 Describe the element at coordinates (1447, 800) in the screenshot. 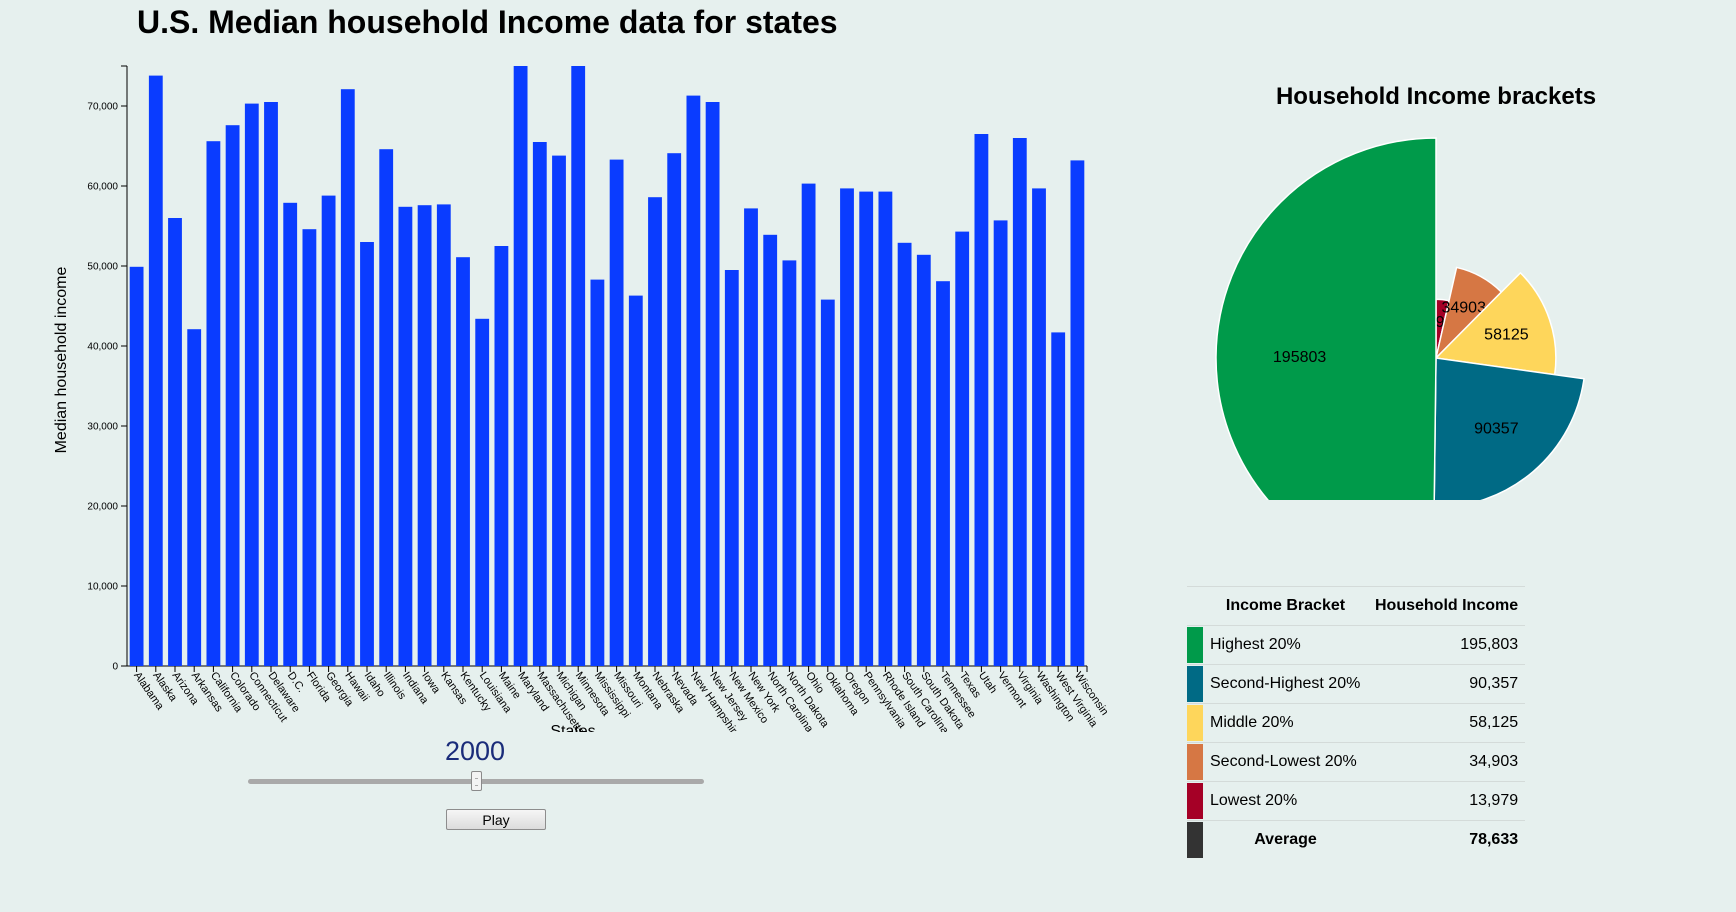

I see `bracket-income: 13,979` at that location.